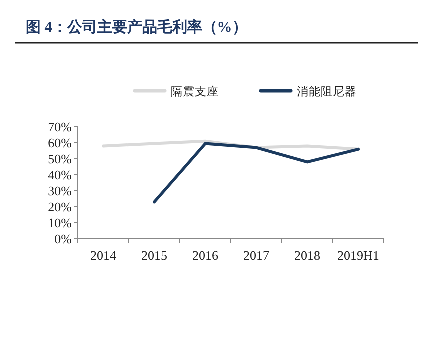 The image size is (433, 347). What do you see at coordinates (195, 91) in the screenshot?
I see `legend-label: 隔震支座` at bounding box center [195, 91].